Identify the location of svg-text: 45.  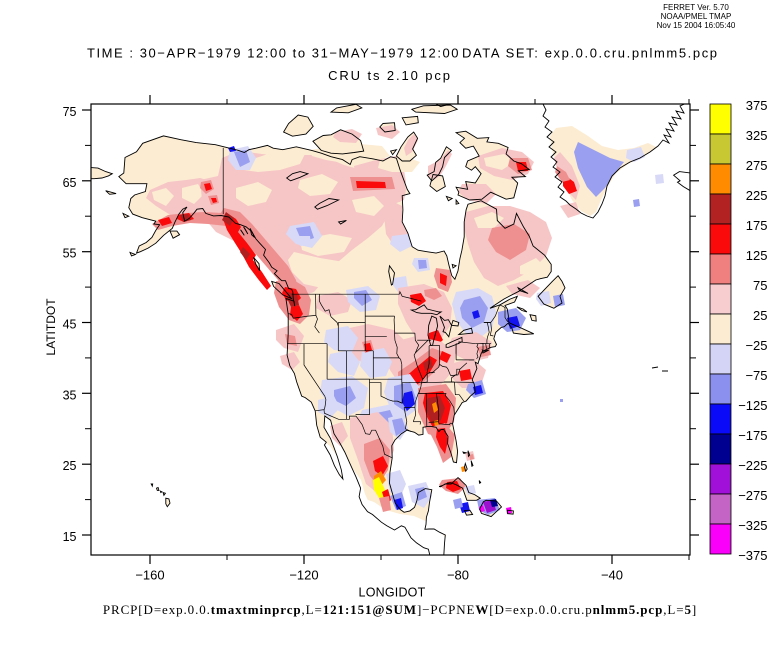
(70, 325).